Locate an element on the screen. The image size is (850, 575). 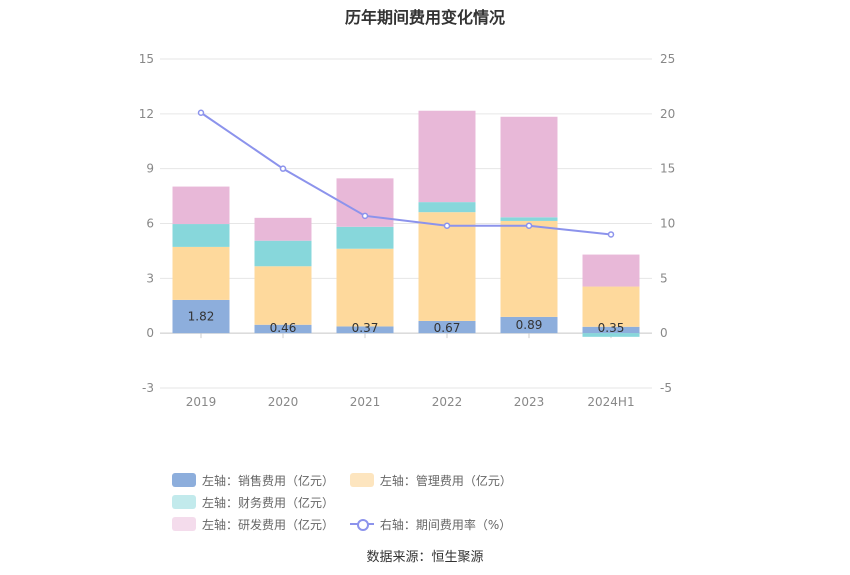
left-axis-tick: 3 is located at coordinates (150, 278).